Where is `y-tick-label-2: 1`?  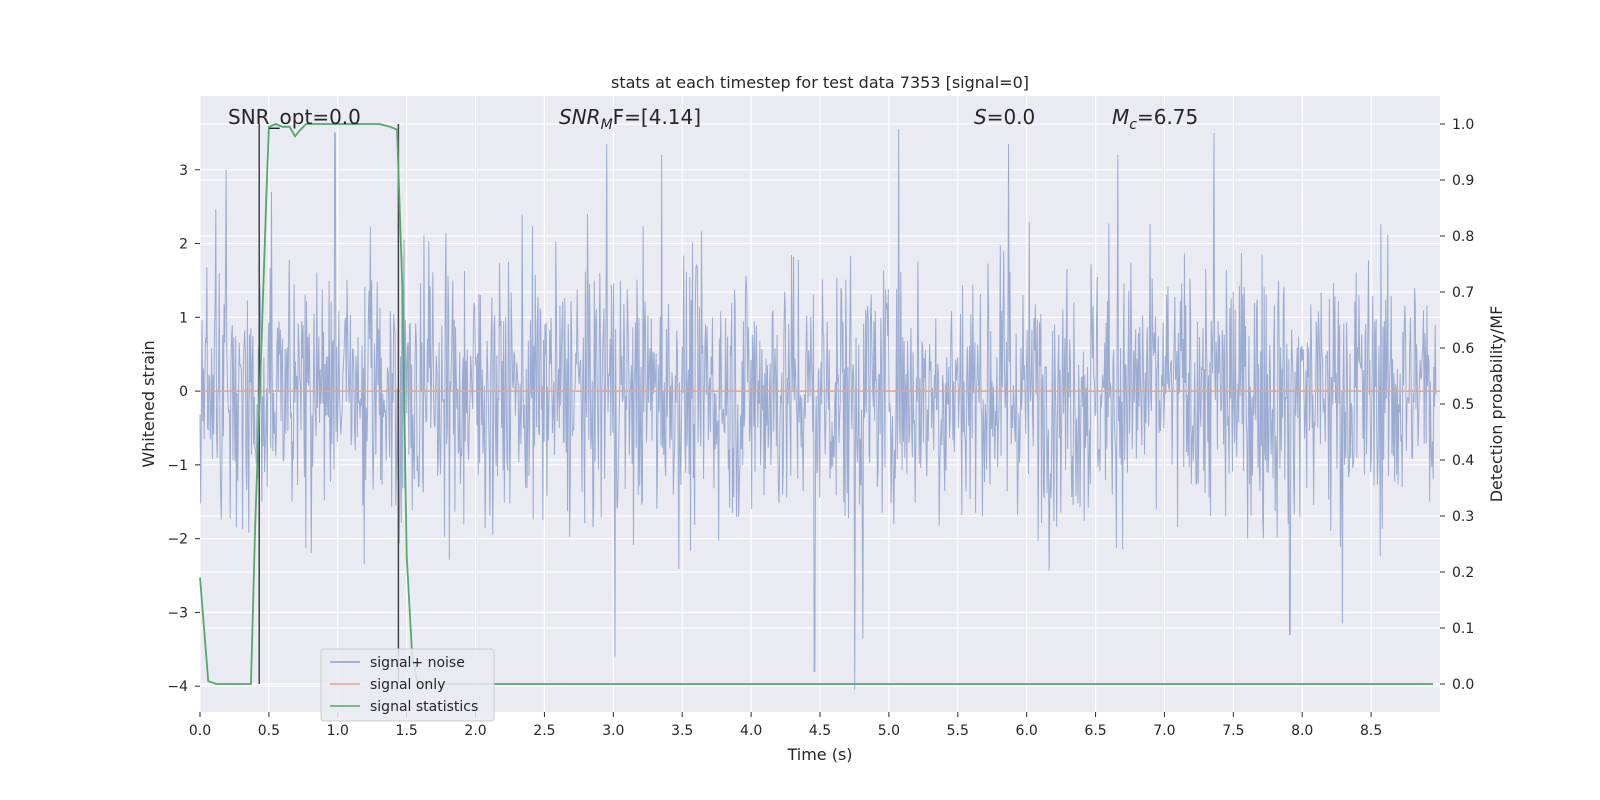
y-tick-label-2: 1 is located at coordinates (183, 318).